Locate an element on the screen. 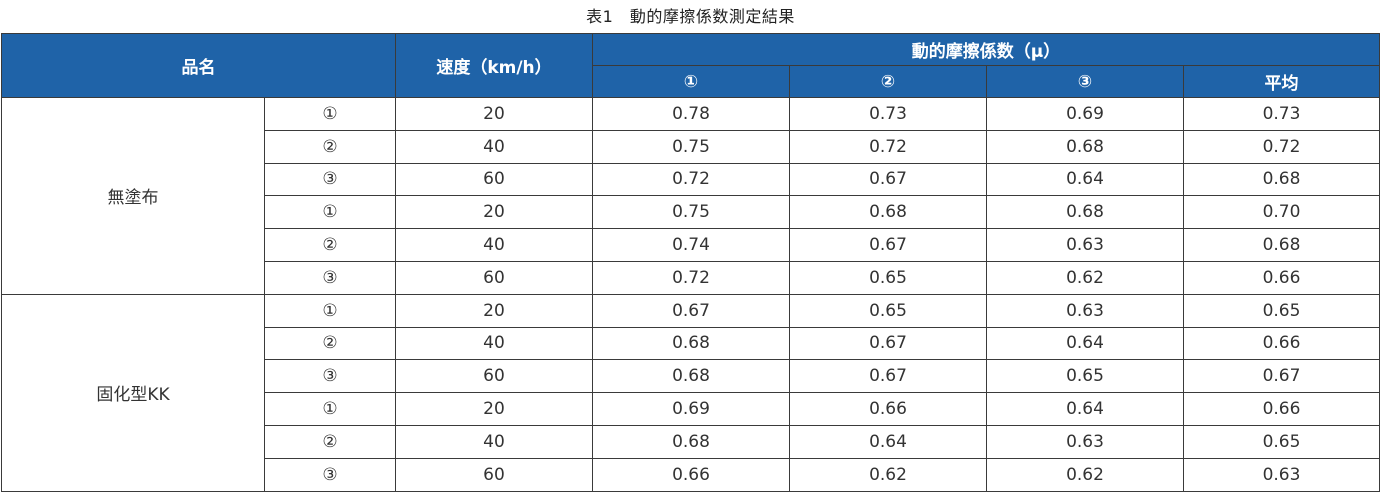  header-friction-group: 動的摩擦係数（μ） is located at coordinates (986, 49).